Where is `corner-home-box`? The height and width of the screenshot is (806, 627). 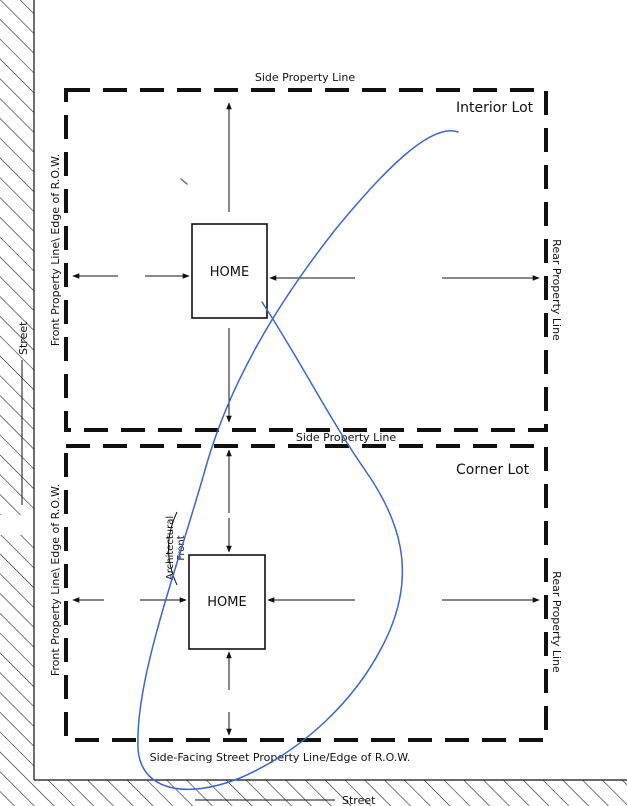
corner-home-box is located at coordinates (227, 602).